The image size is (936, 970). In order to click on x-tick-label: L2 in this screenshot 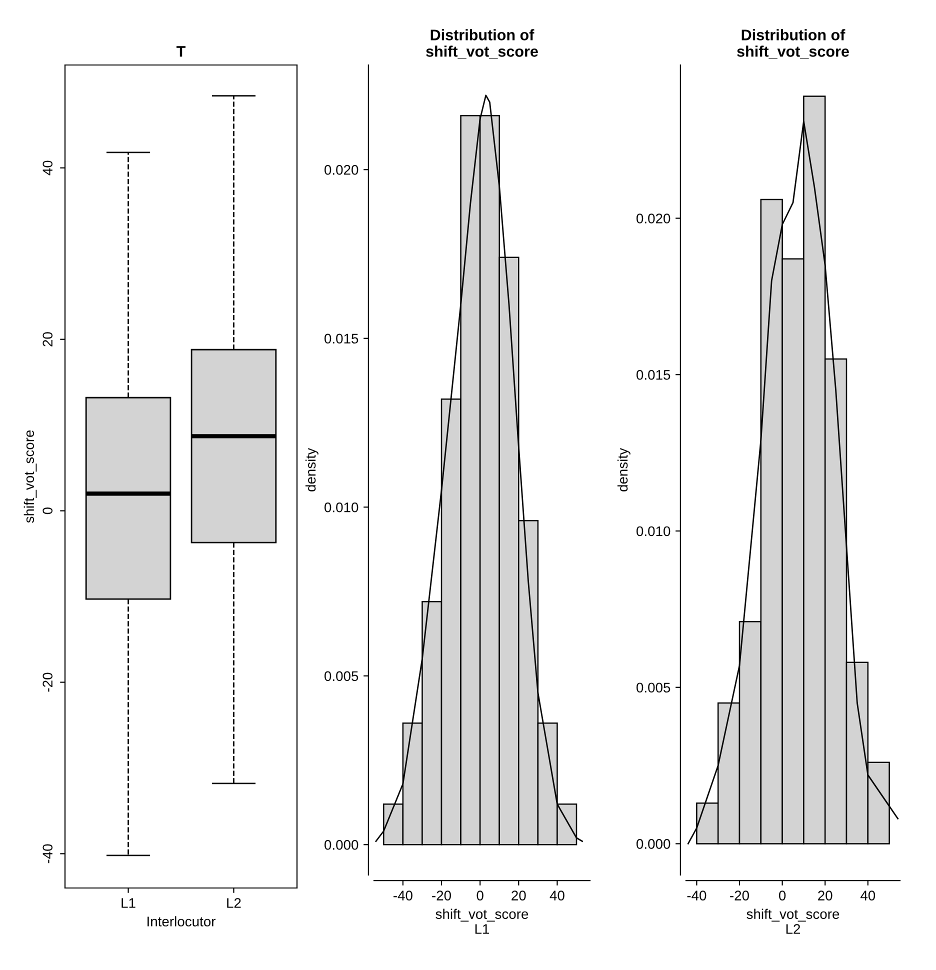, I will do `click(234, 903)`.